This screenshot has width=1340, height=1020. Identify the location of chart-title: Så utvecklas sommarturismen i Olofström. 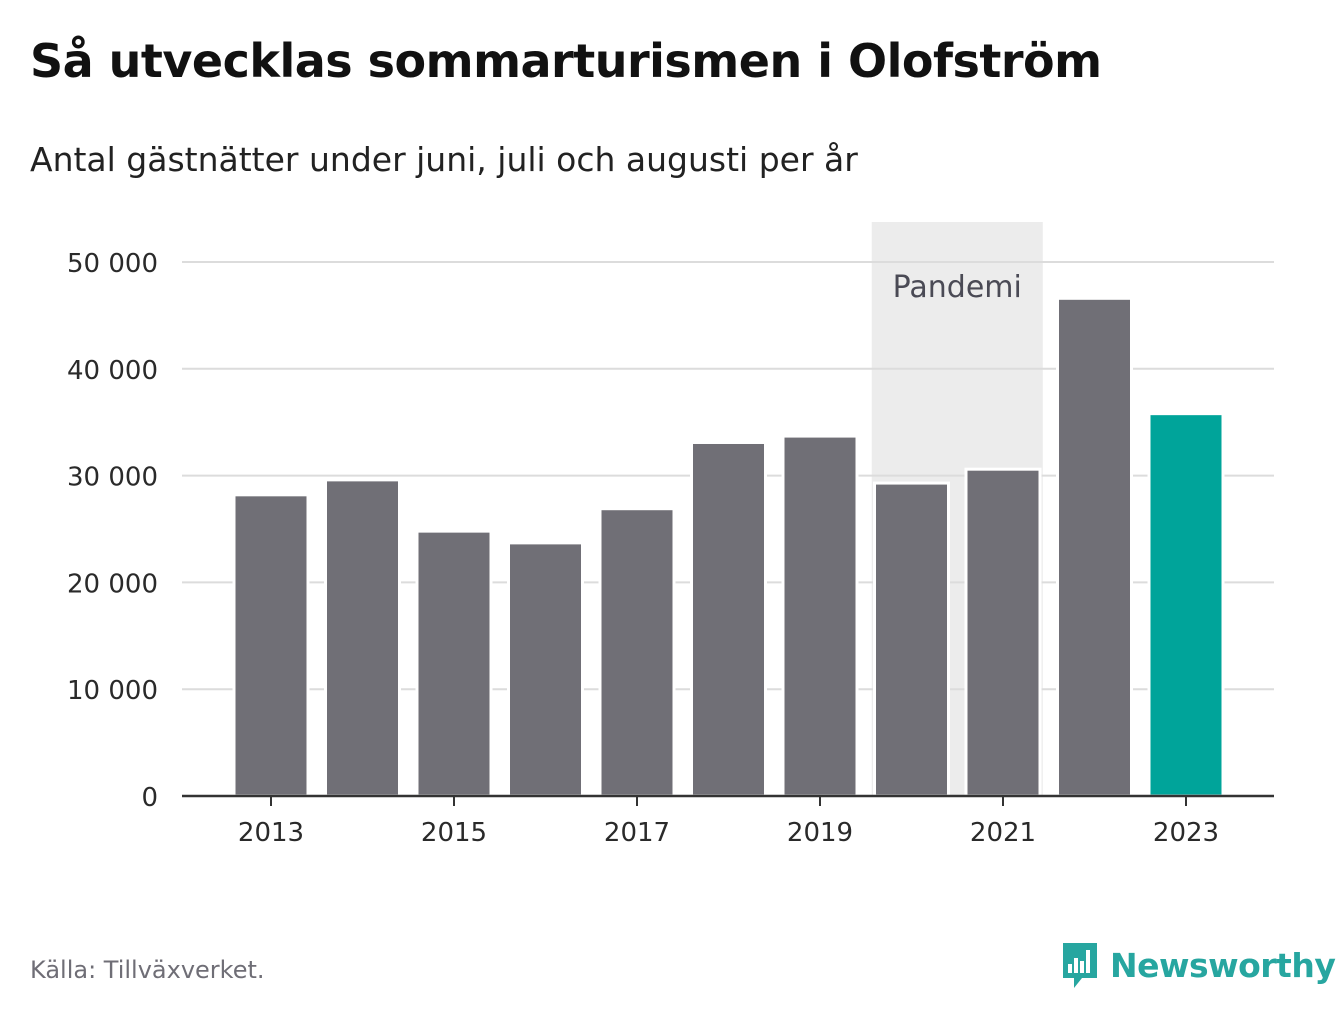
(566, 61).